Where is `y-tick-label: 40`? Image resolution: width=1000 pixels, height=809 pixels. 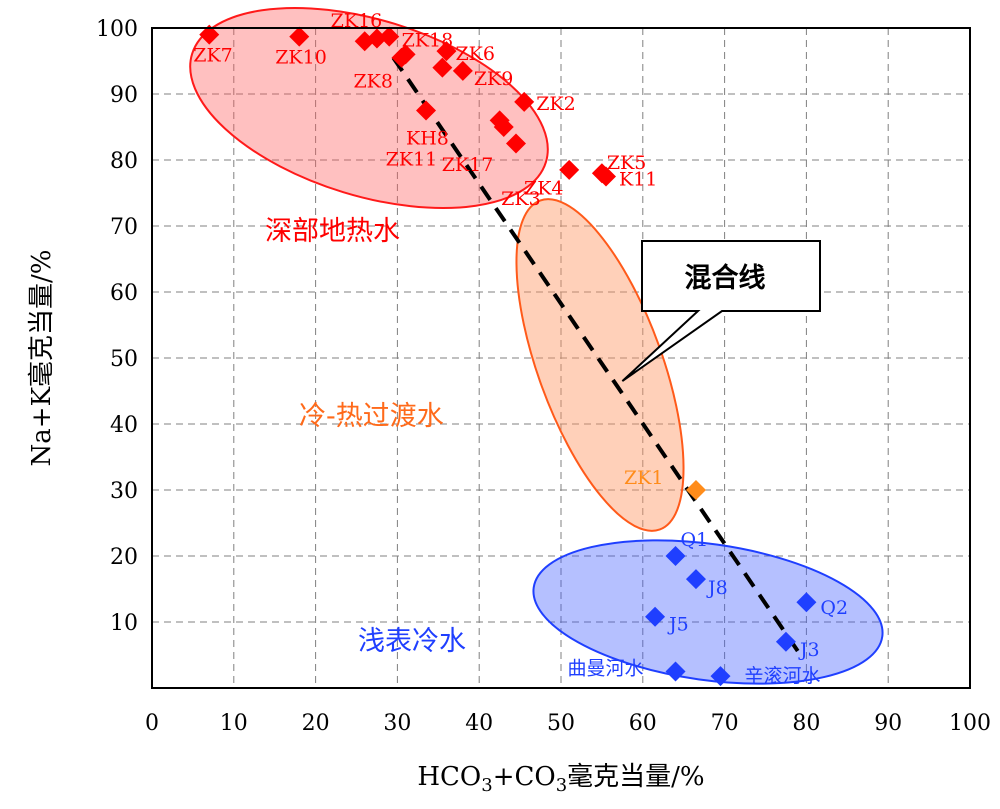
y-tick-label: 40 is located at coordinates (124, 425).